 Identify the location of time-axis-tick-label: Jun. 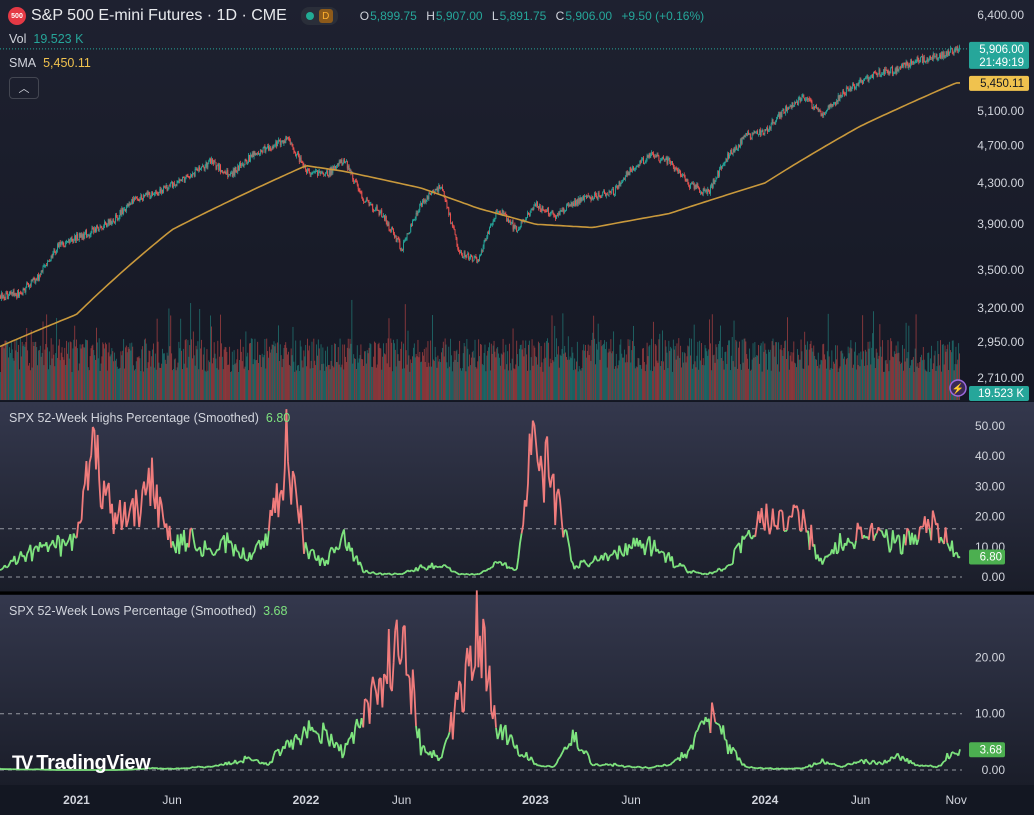
(630, 800).